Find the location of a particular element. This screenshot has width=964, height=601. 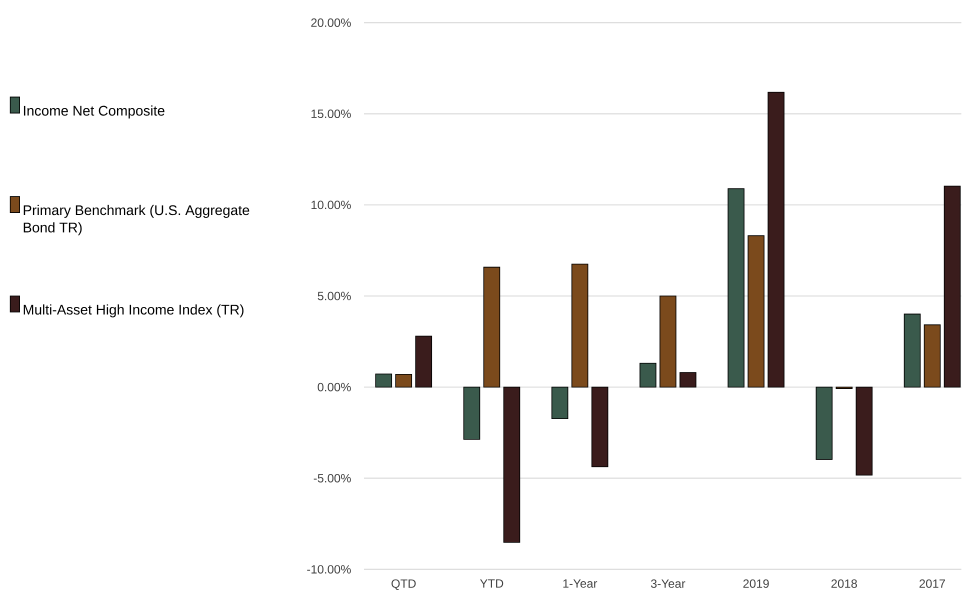

legend-label: Primary Benchmark (U.S. Aggregate Bond TR) is located at coordinates (137, 220).